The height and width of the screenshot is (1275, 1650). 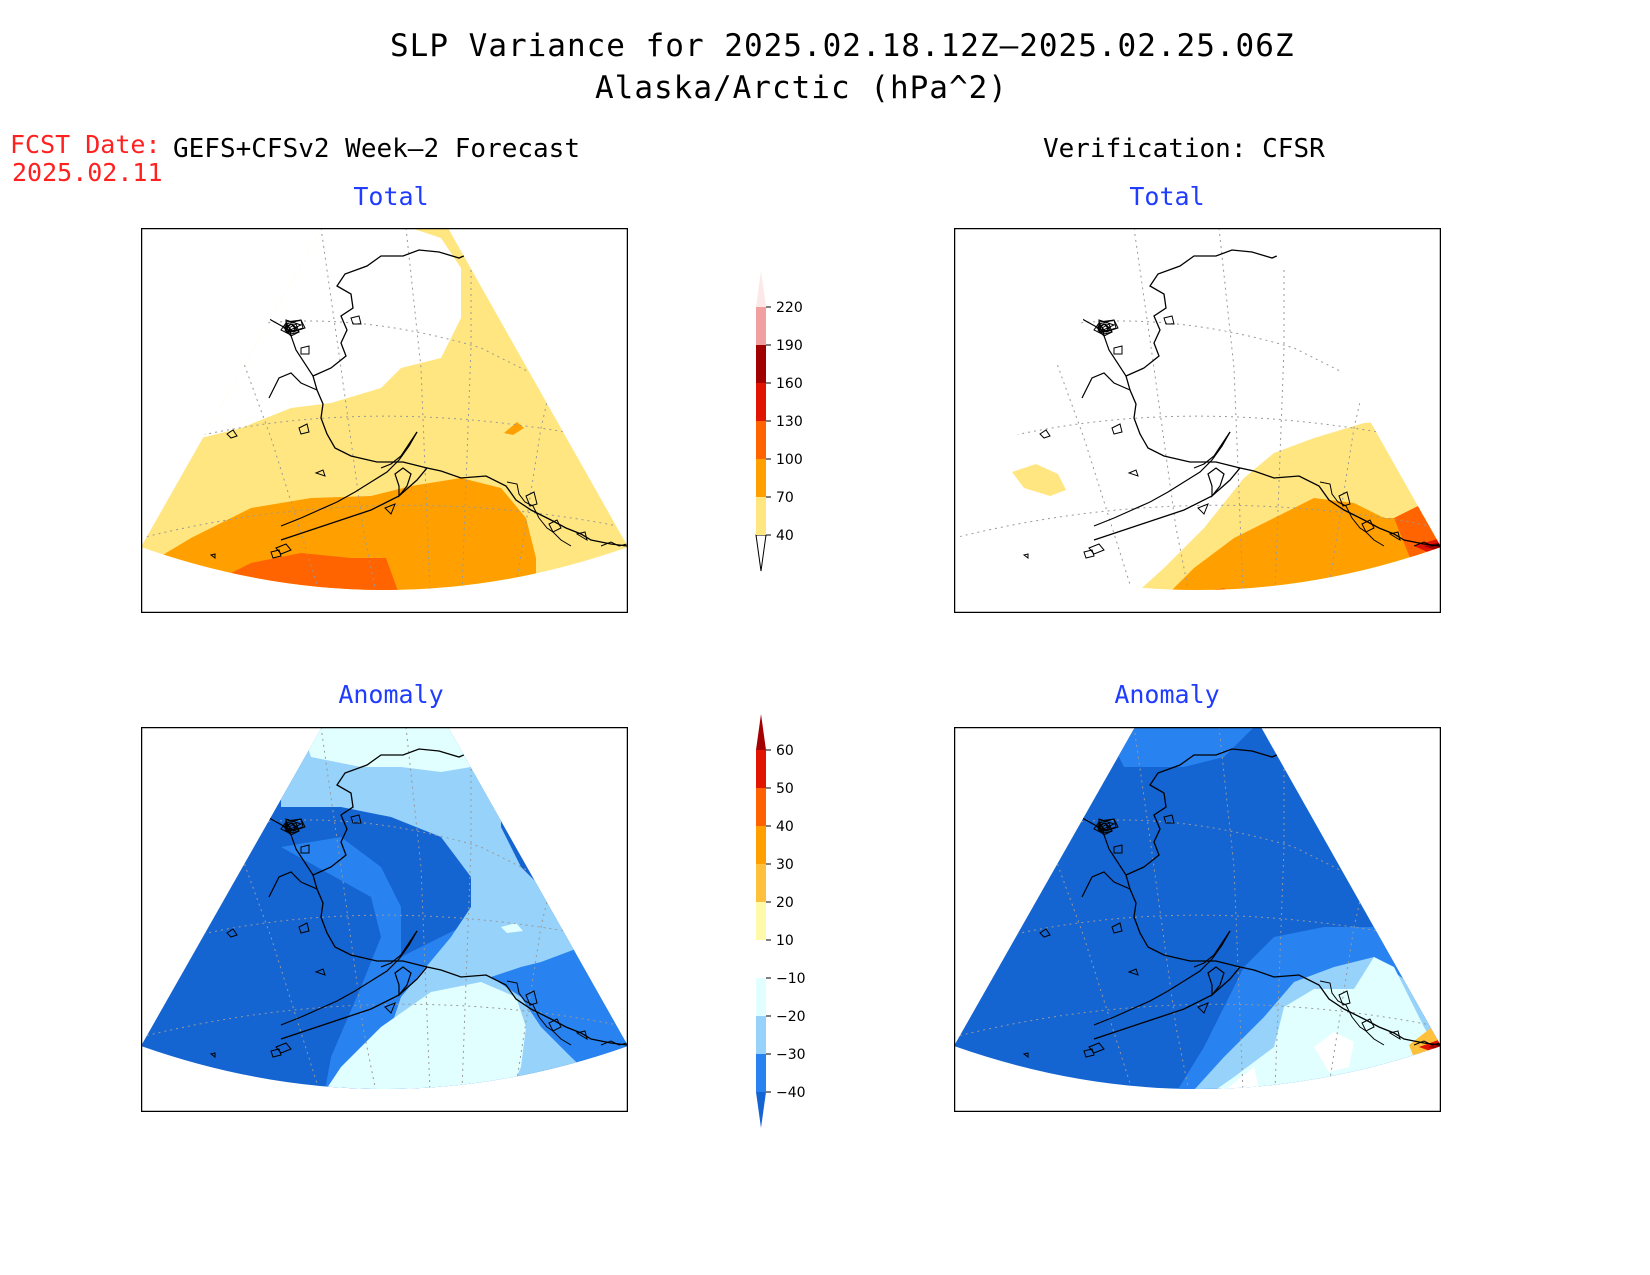 I want to click on forecast-total-map, so click(x=384, y=420).